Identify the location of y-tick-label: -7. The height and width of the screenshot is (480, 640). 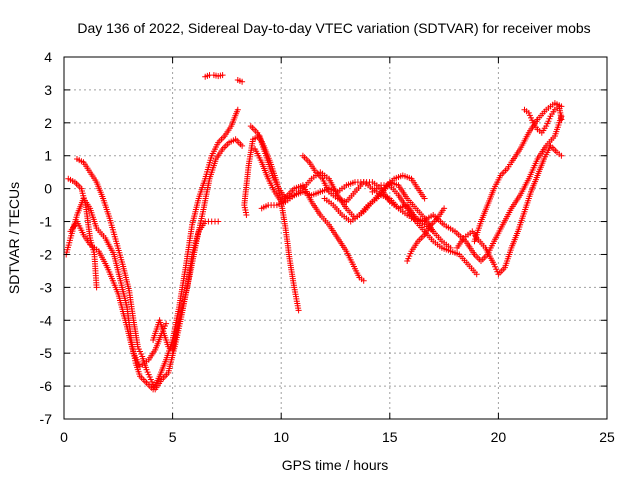
(46, 419).